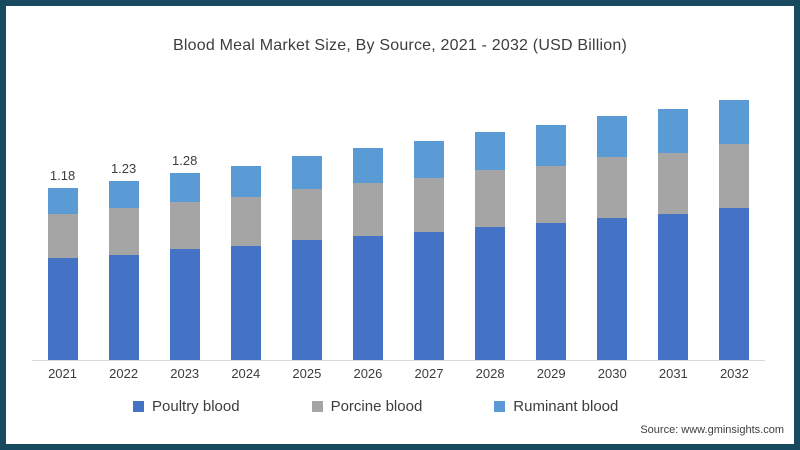  I want to click on x-axis-label-2032: 2032, so click(734, 373).